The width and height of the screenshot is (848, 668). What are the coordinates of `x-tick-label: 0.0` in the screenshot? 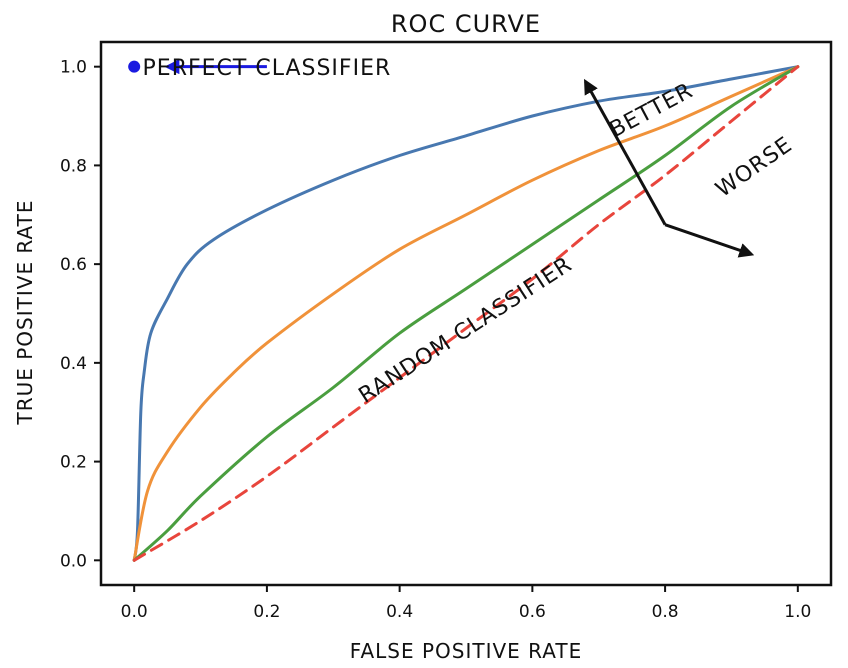 It's located at (134, 612).